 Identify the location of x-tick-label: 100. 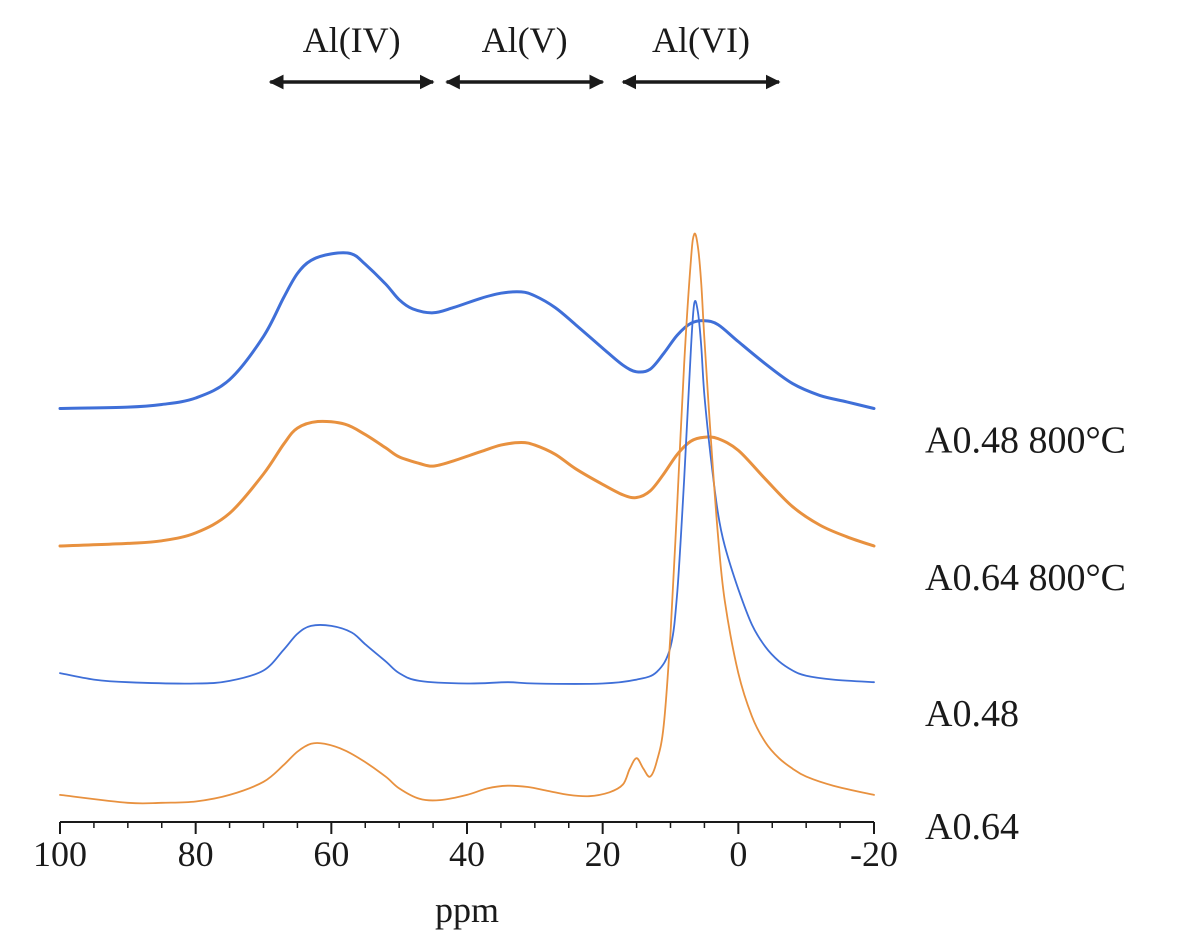
(60, 854).